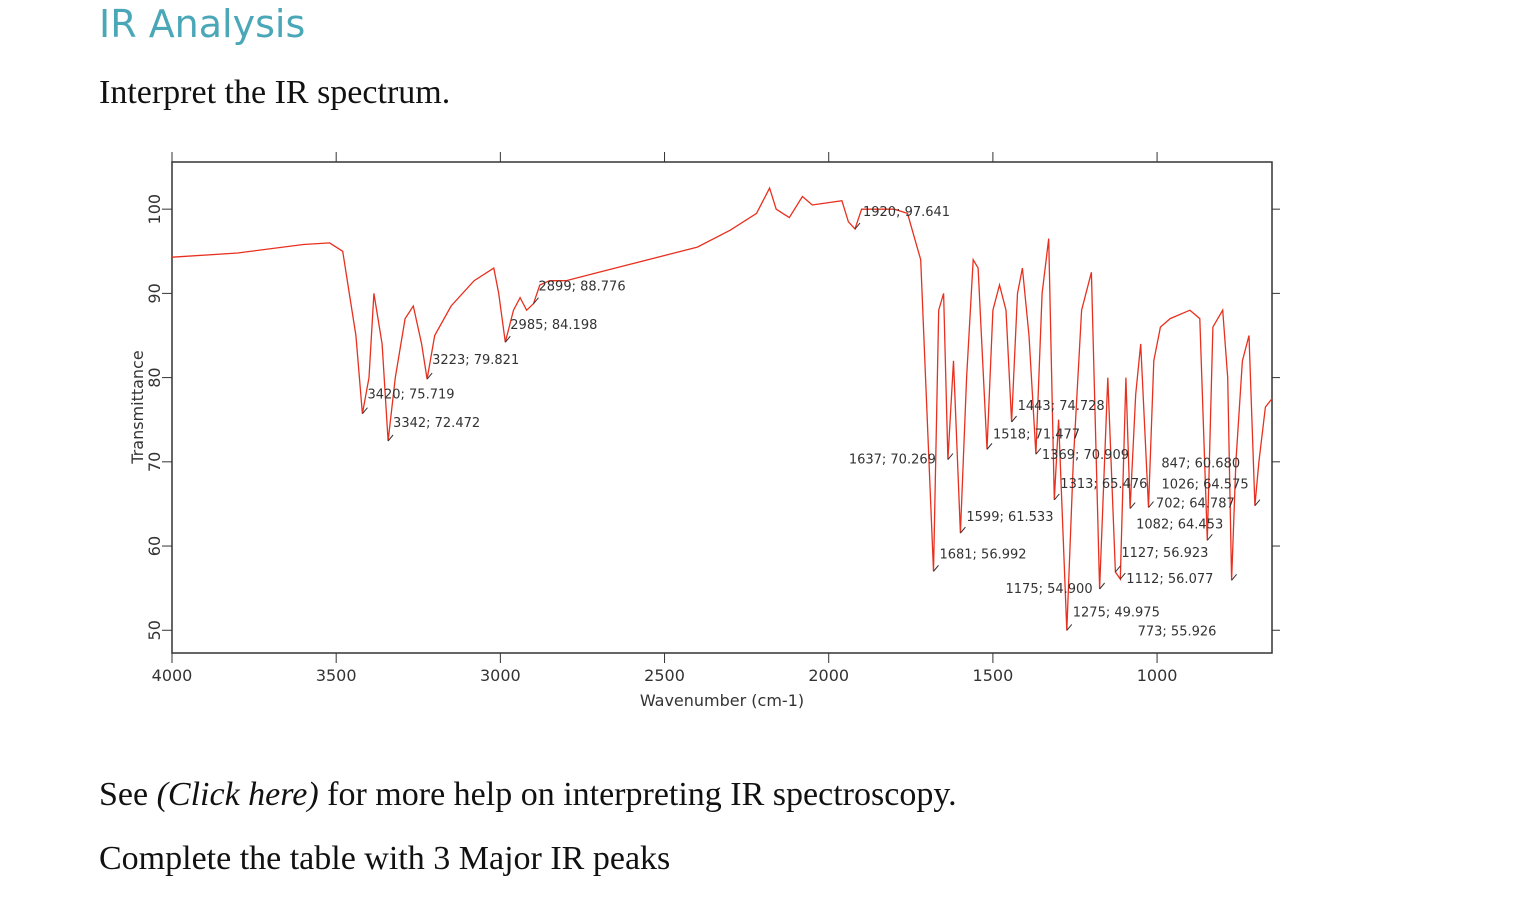 The height and width of the screenshot is (921, 1518). What do you see at coordinates (154, 293) in the screenshot?
I see `y-tick-label: 90` at bounding box center [154, 293].